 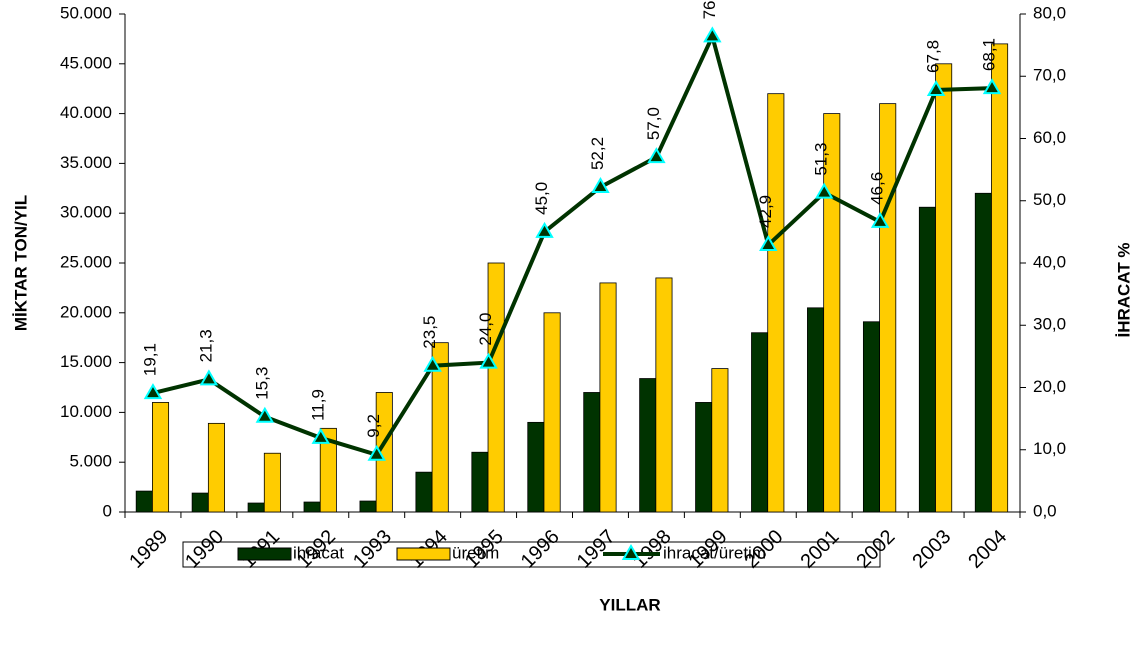 I want to click on legend-marker, so click(x=631, y=551).